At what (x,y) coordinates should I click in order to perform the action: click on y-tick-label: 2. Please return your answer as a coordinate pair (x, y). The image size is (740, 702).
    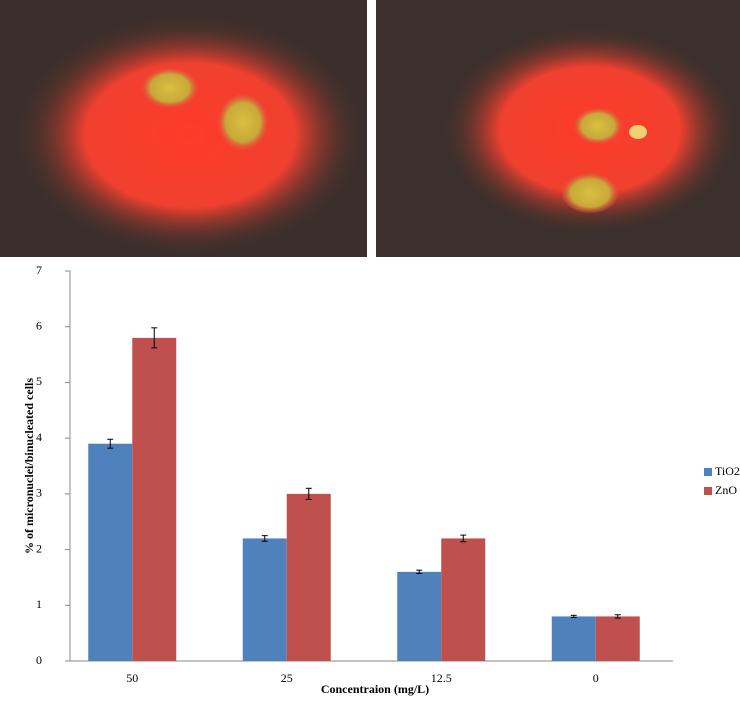
    Looking at the image, I should click on (39, 548).